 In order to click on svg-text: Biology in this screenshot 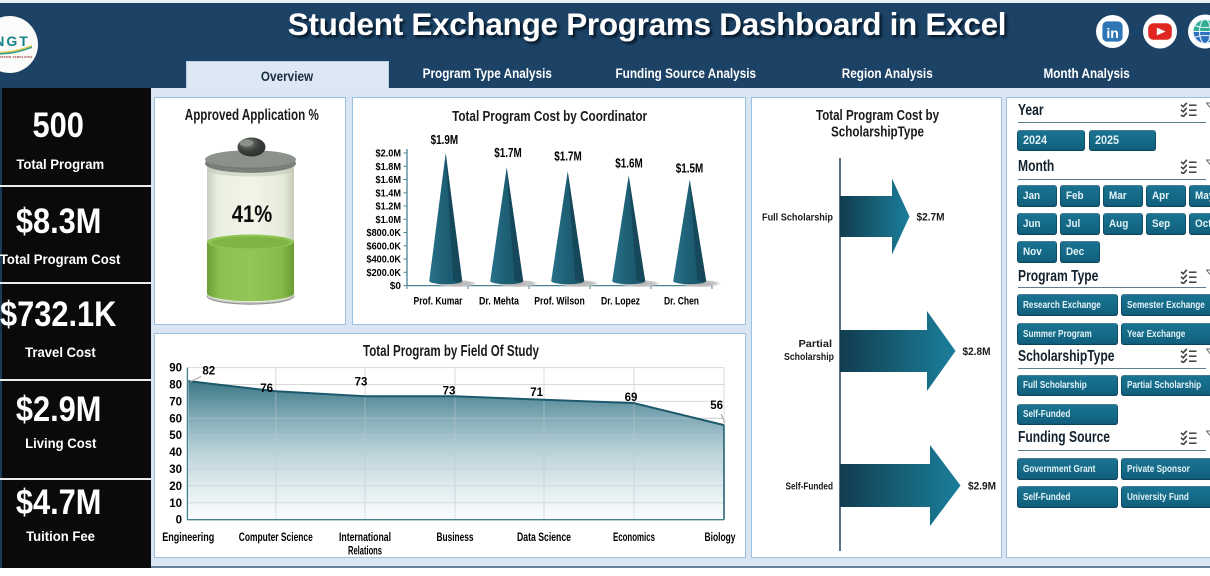, I will do `click(720, 538)`.